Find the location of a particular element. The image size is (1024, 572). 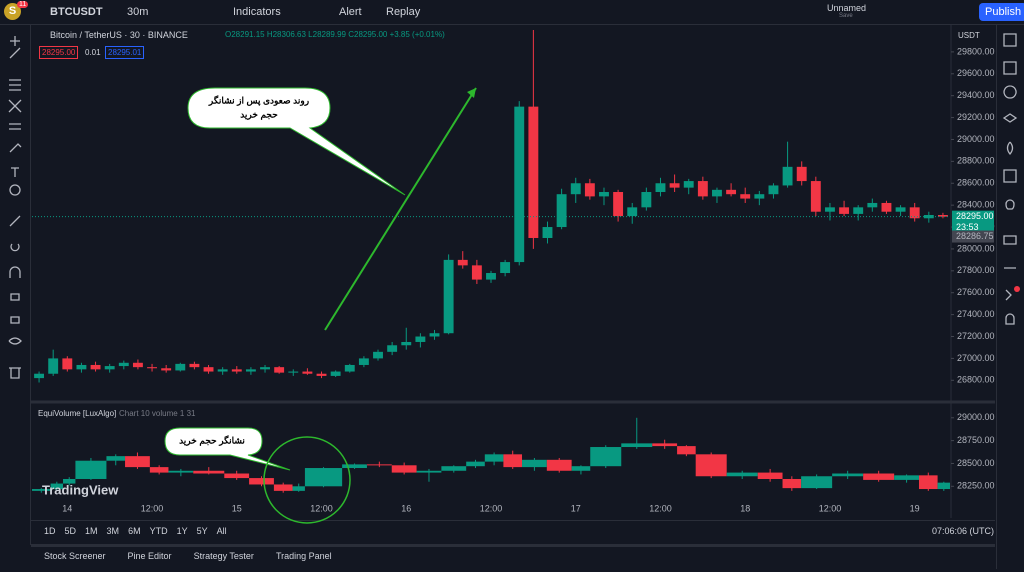

range-button: 1D is located at coordinates (50, 531).